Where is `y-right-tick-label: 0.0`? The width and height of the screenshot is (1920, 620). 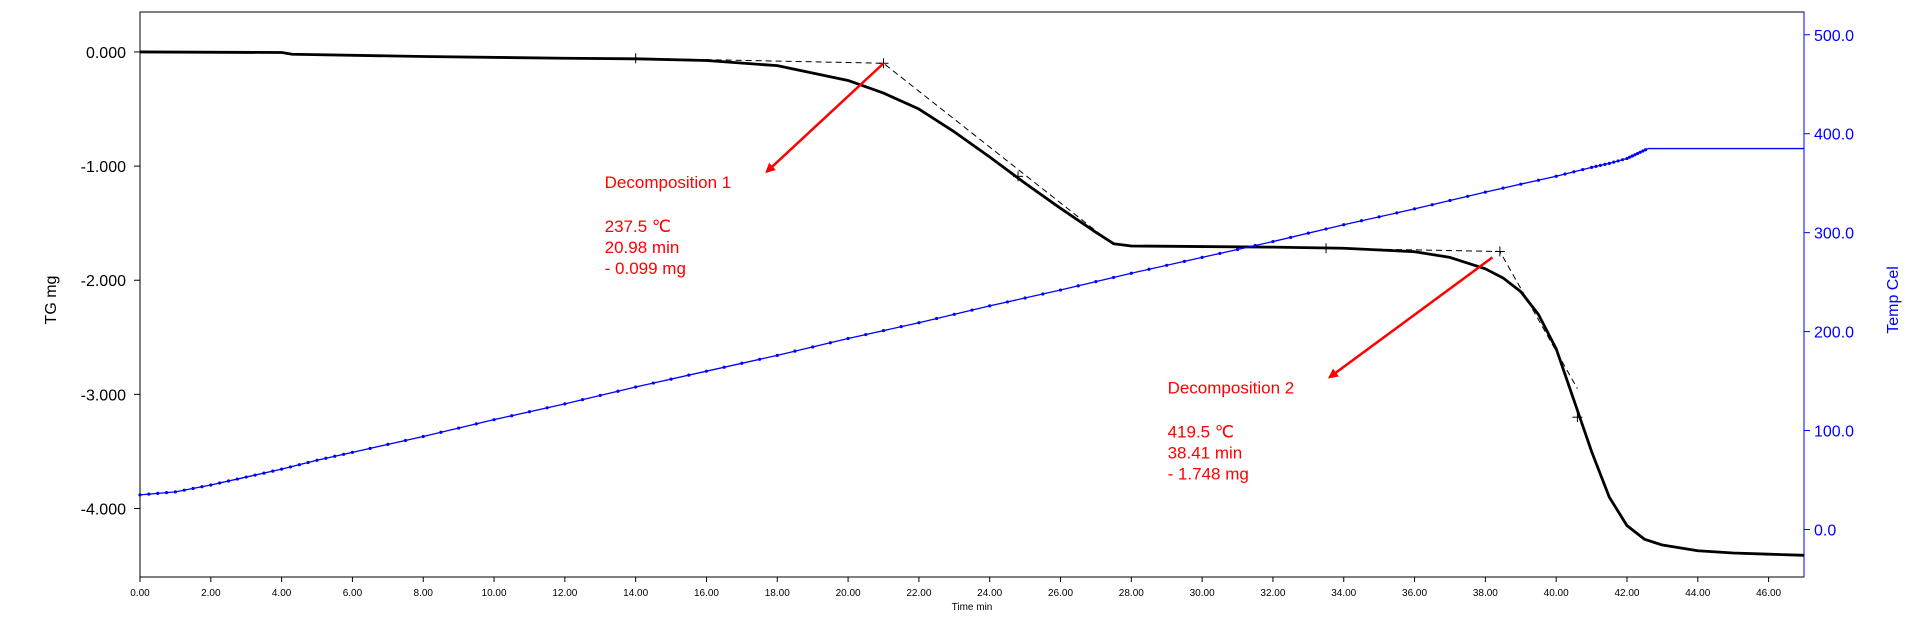
y-right-tick-label: 0.0 is located at coordinates (1825, 531).